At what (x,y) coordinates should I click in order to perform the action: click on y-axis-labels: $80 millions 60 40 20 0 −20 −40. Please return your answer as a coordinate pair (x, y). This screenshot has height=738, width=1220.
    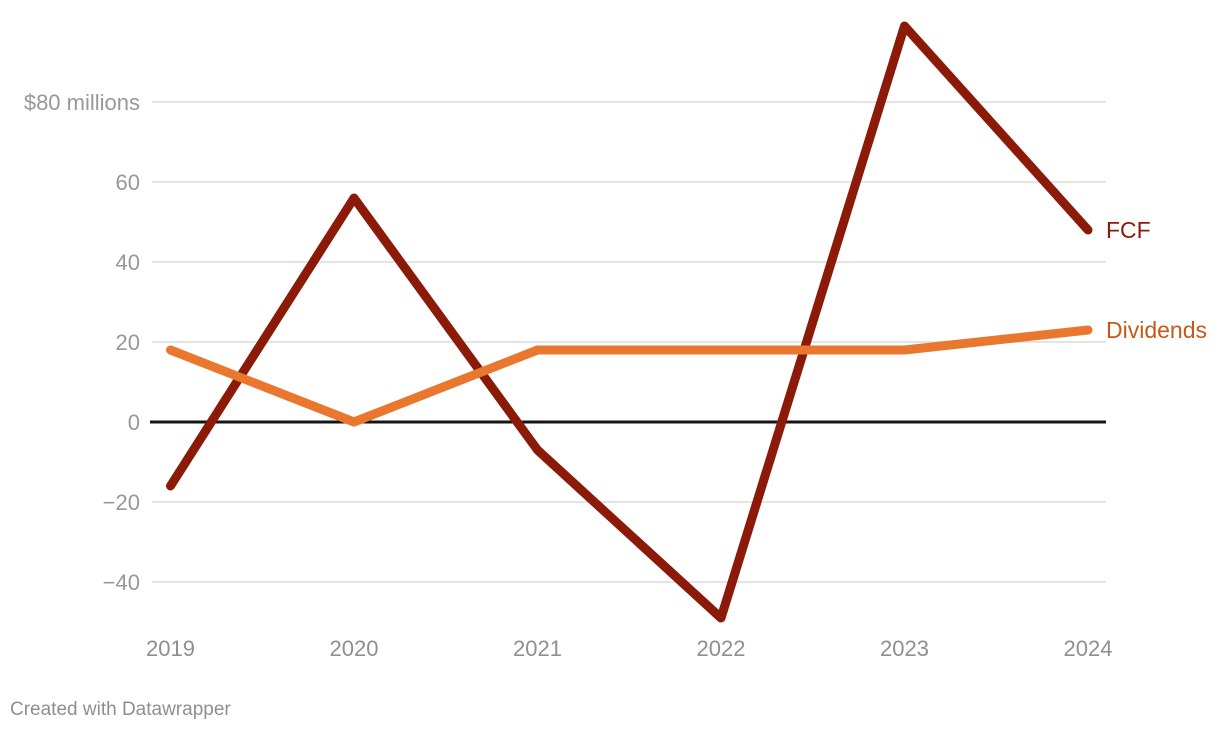
    Looking at the image, I should click on (82, 342).